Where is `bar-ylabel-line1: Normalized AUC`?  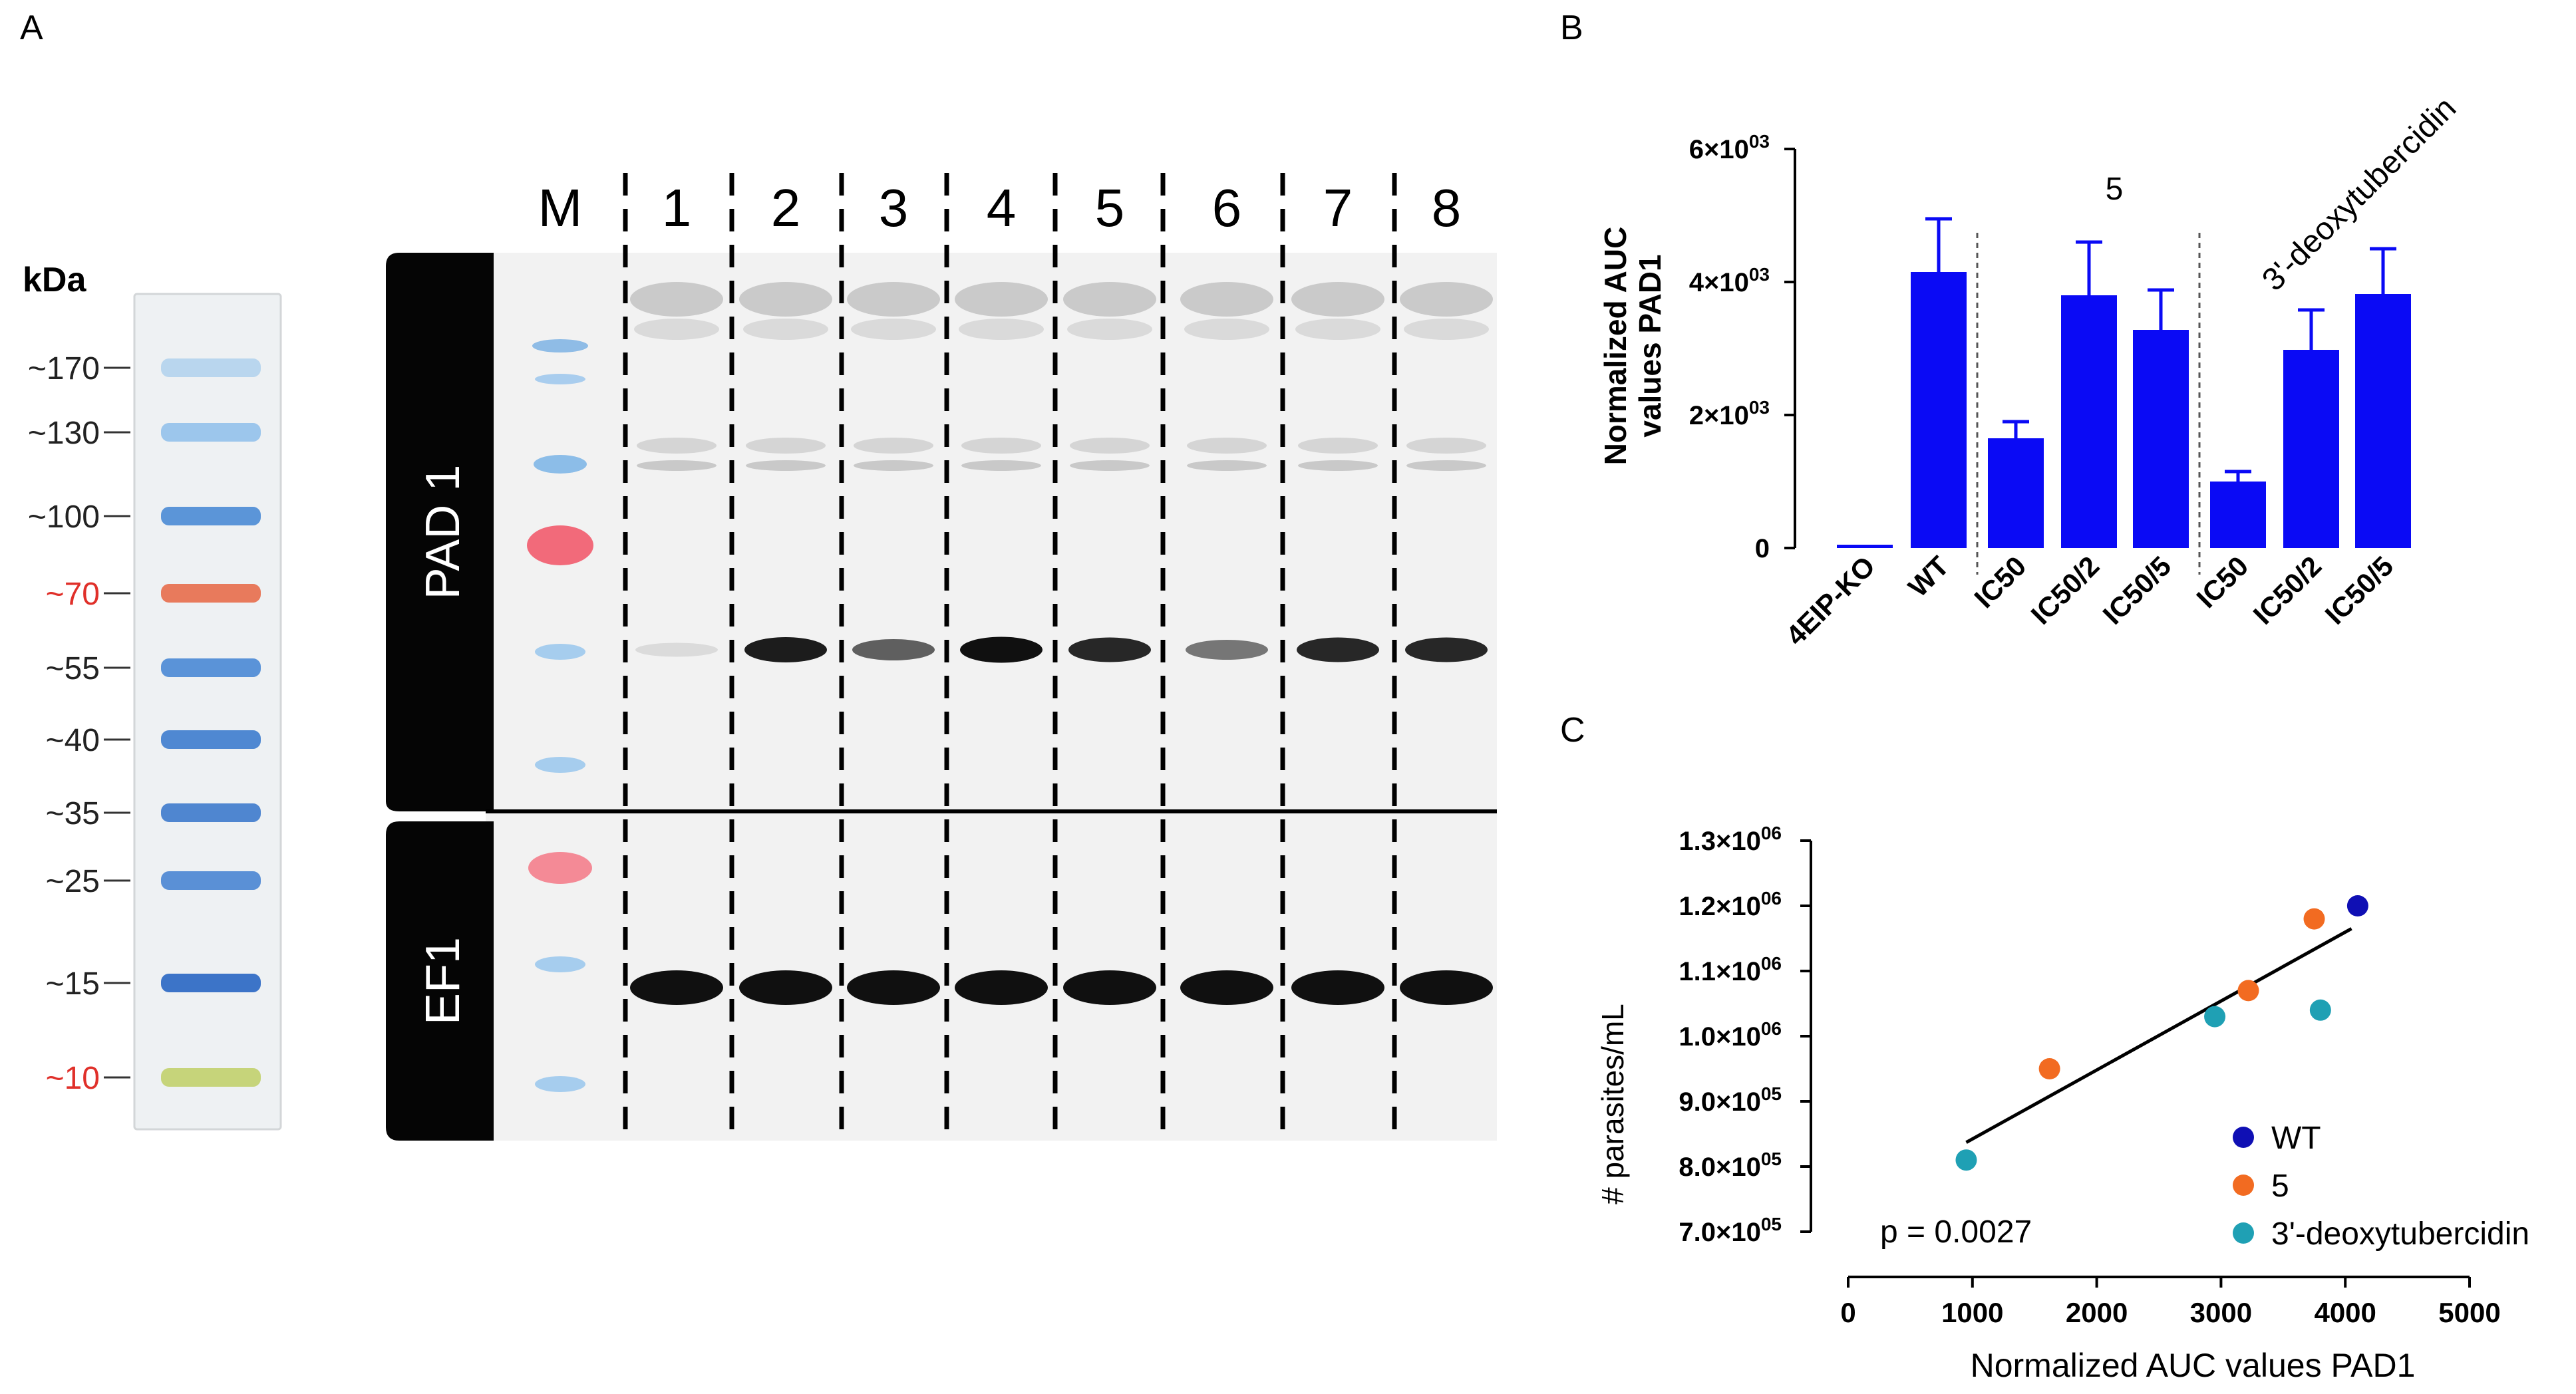
bar-ylabel-line1: Normalized AUC is located at coordinates (1615, 346).